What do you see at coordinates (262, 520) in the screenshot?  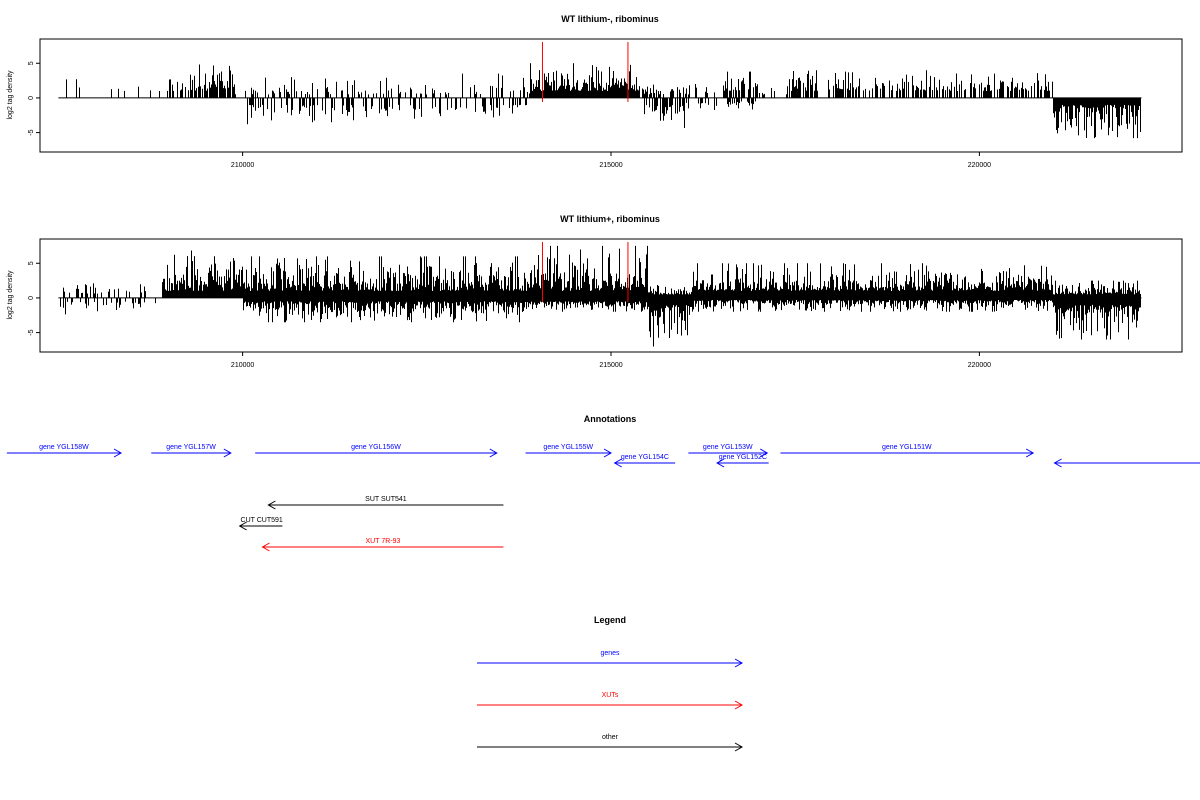 I see `annotation-label: CUT CUT591` at bounding box center [262, 520].